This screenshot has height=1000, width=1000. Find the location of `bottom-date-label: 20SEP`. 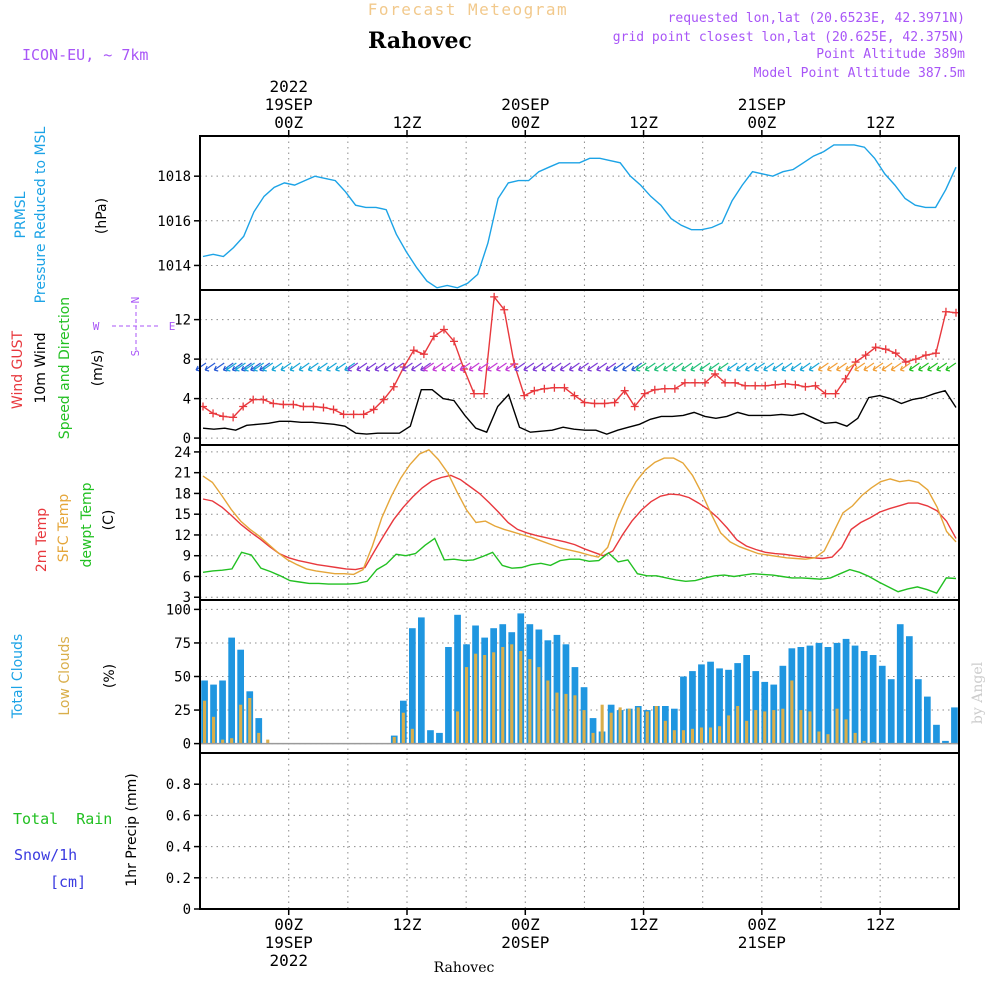

bottom-date-label: 20SEP is located at coordinates (525, 942).